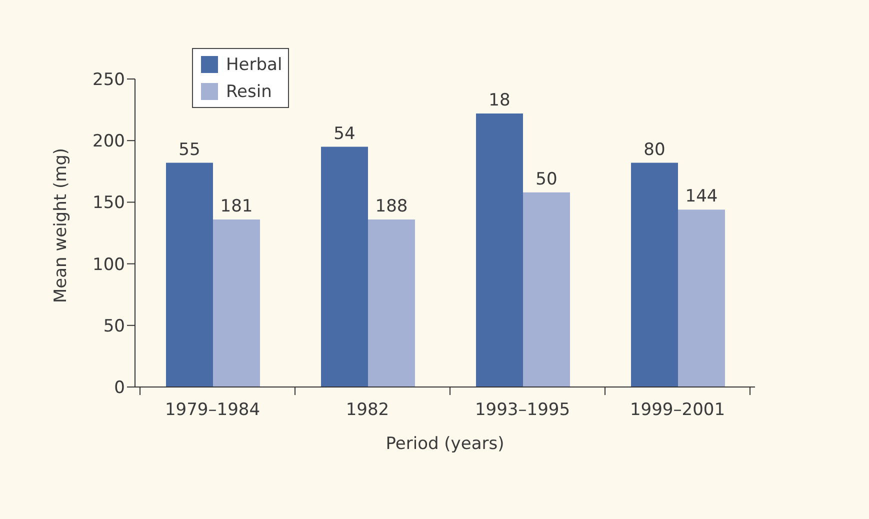 This screenshot has width=869, height=519. I want to click on annotation: 18, so click(499, 100).